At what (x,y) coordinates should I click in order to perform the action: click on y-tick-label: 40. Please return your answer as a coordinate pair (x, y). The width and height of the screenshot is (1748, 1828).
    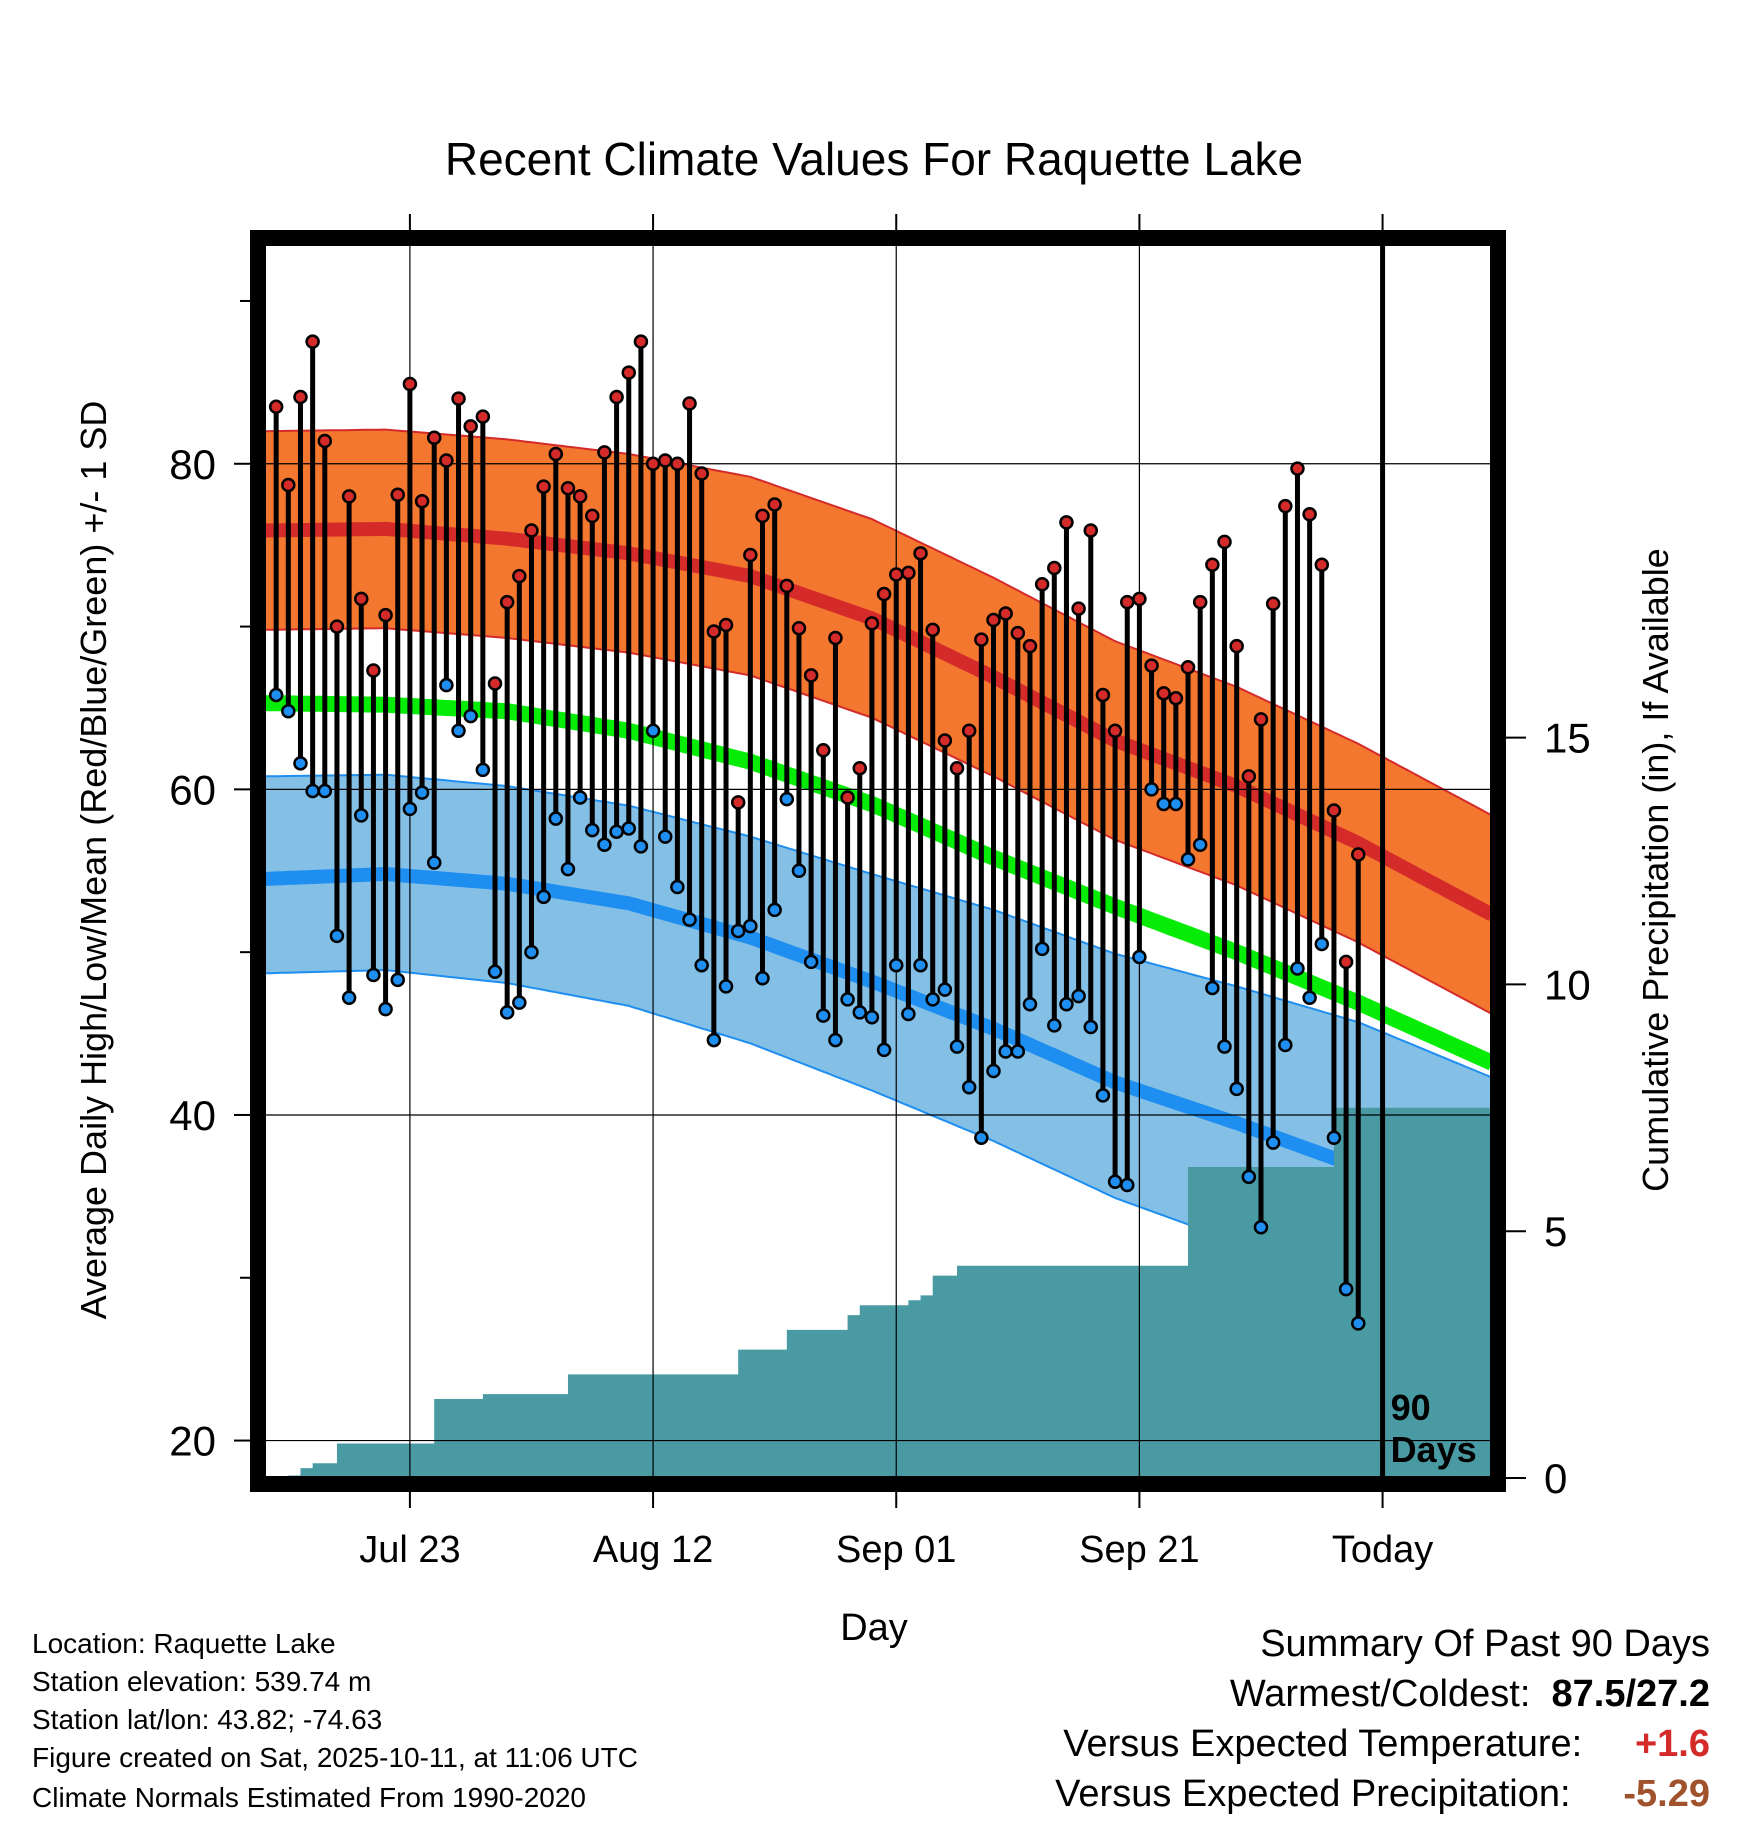
    Looking at the image, I should click on (192, 1115).